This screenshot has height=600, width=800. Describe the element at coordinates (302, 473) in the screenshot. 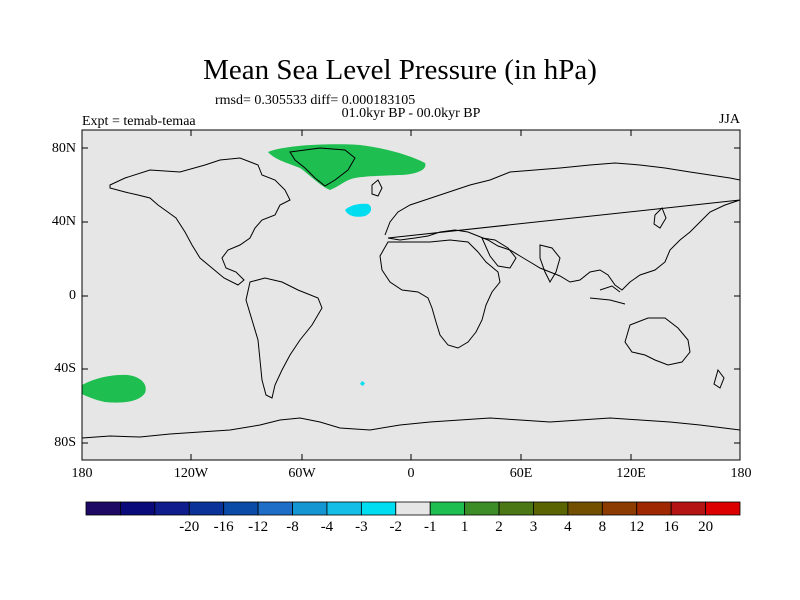

I see `lon-label-60w: 60W` at that location.